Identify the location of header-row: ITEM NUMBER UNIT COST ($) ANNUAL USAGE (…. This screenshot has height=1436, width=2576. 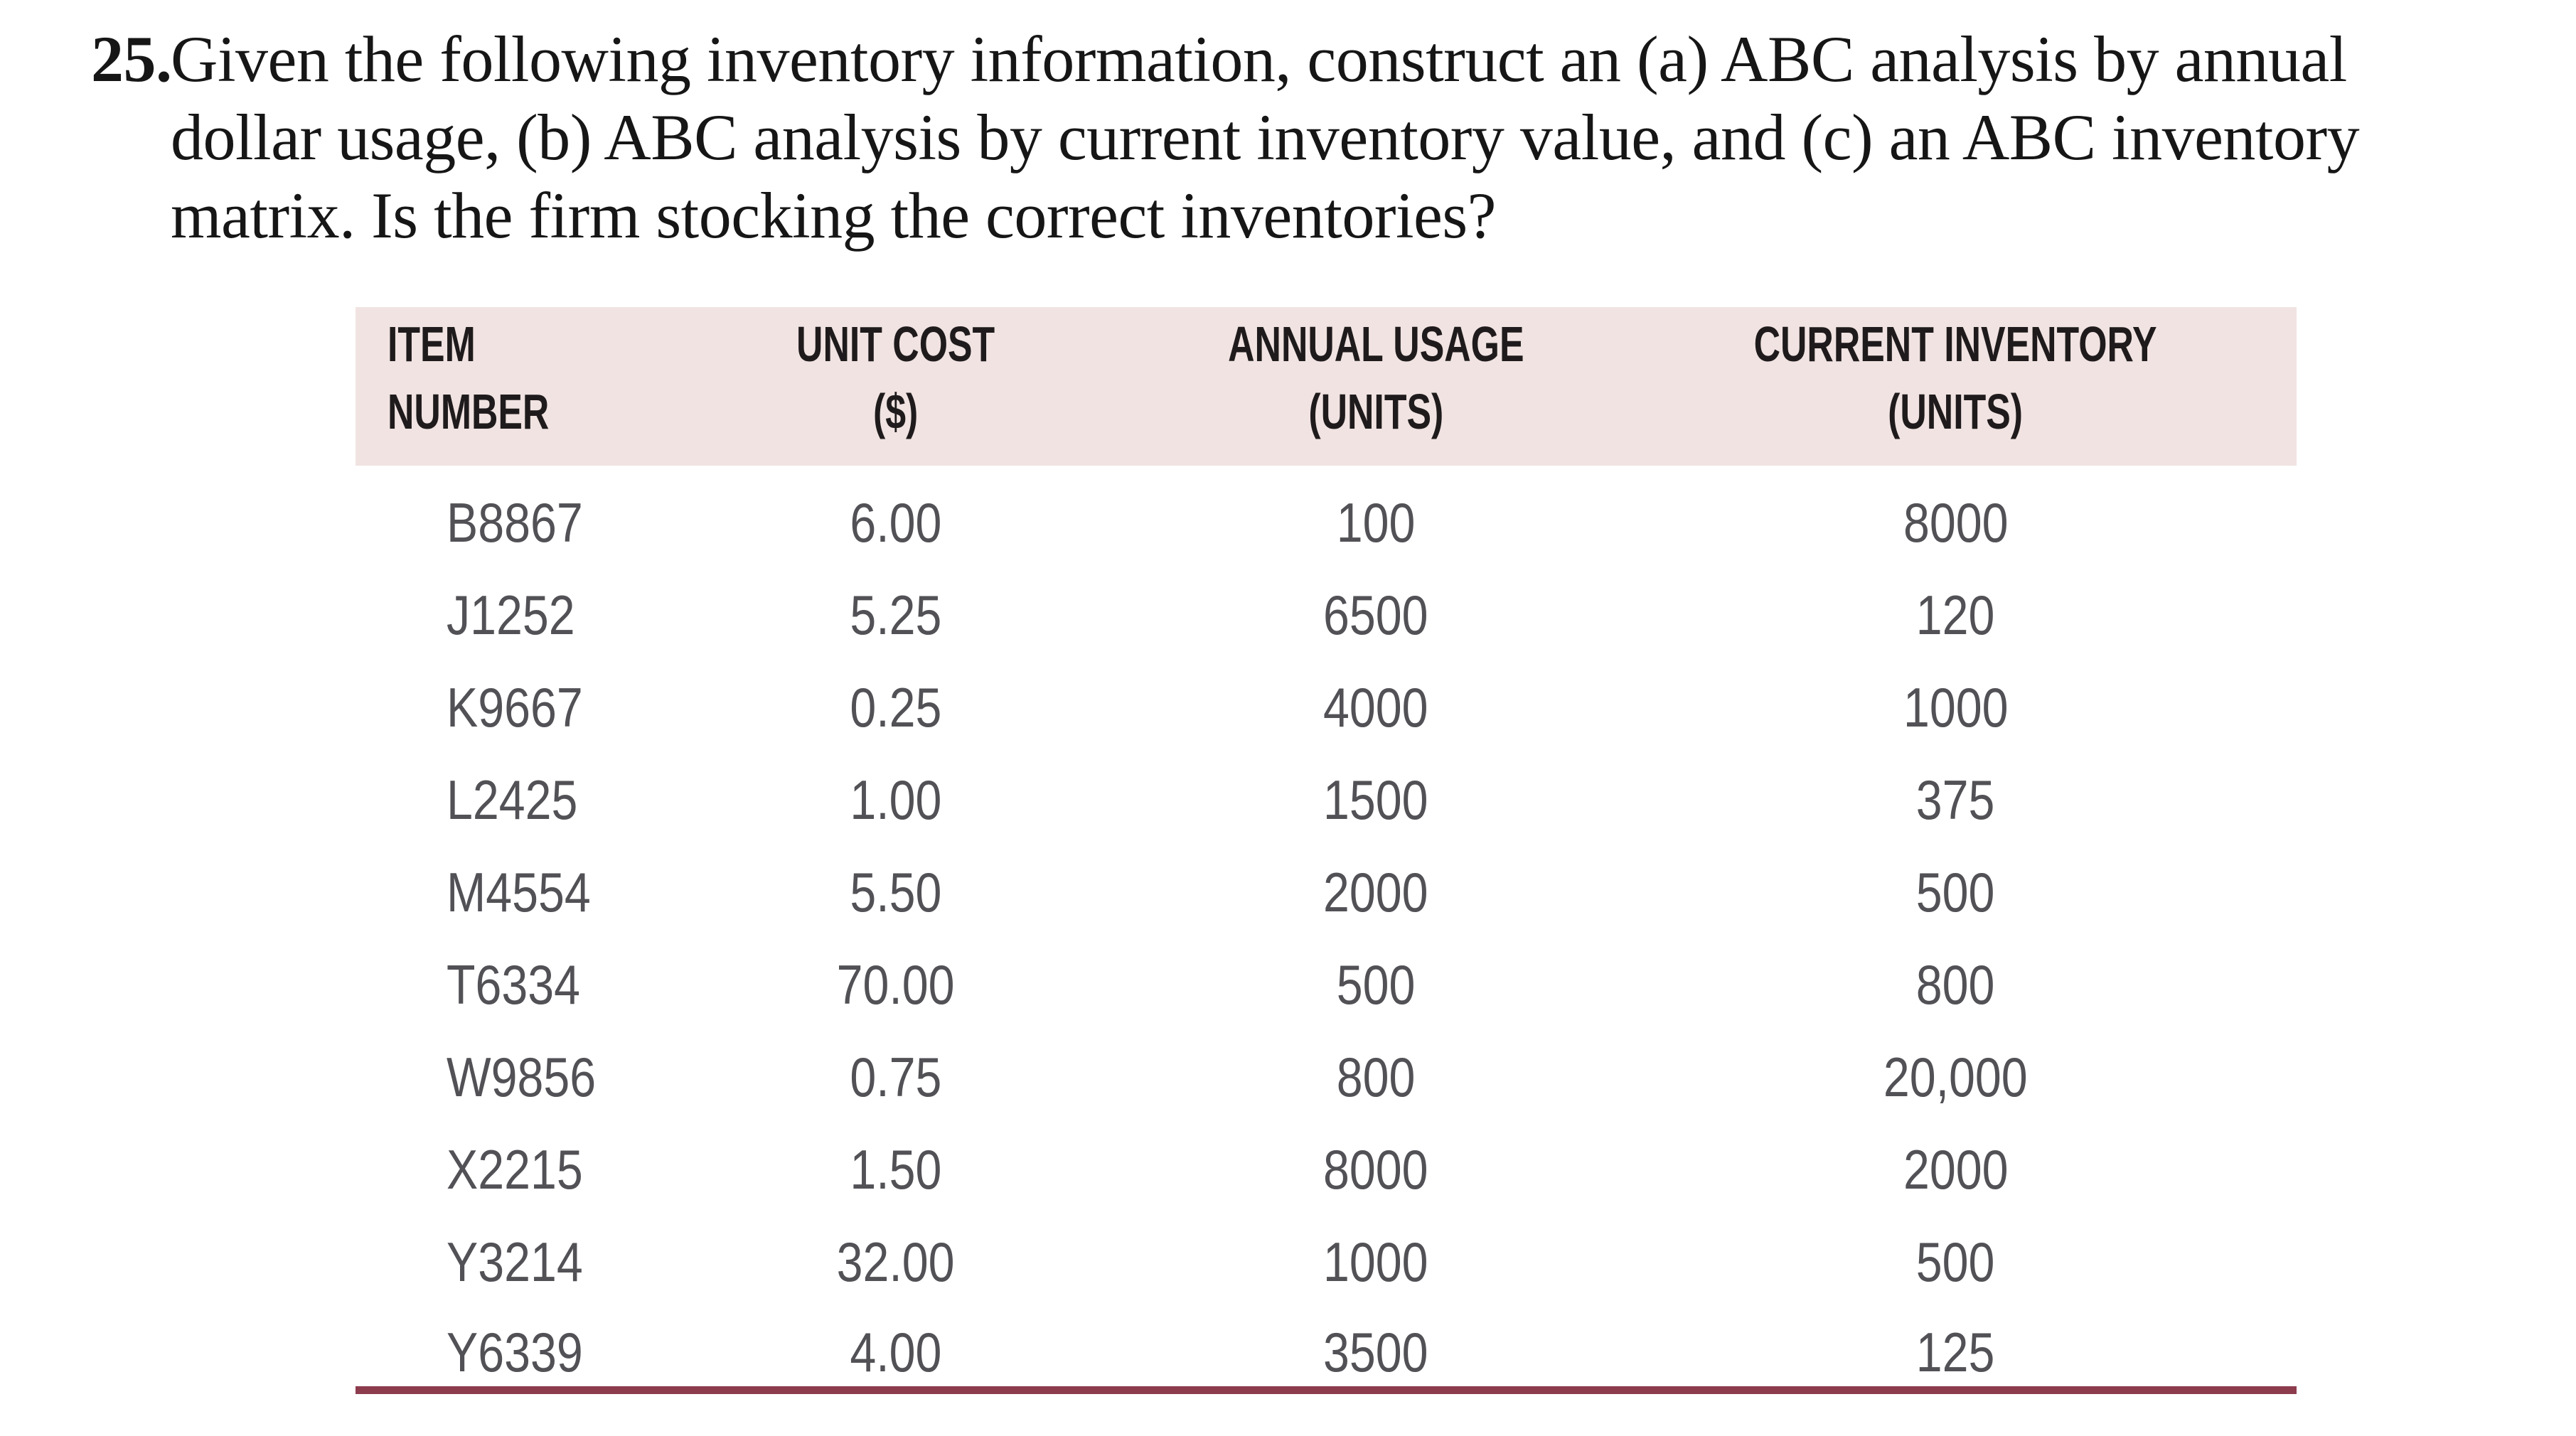
(1326, 386).